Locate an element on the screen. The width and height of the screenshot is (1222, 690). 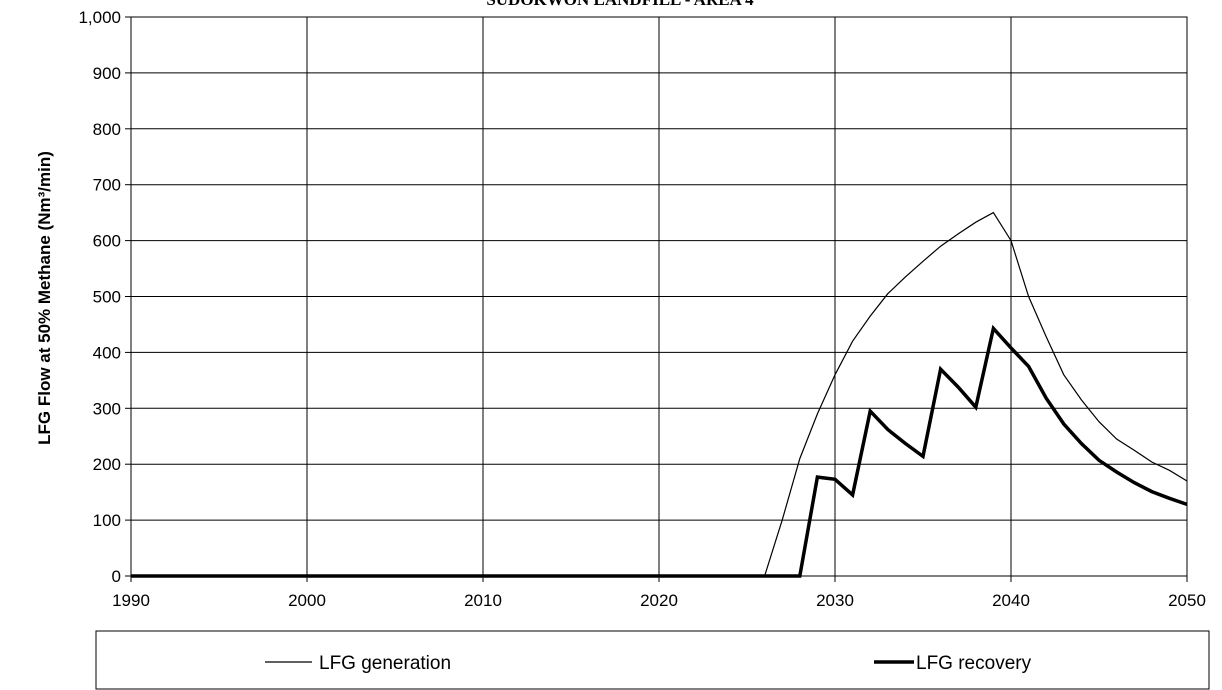
legend-box is located at coordinates (652, 660).